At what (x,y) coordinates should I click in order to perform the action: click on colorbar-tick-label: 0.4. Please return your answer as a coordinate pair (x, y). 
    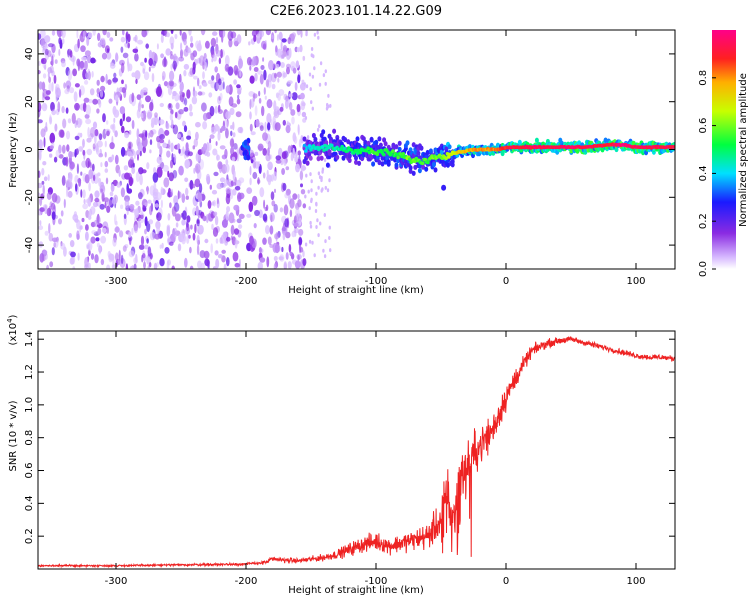
    Looking at the image, I should click on (703, 173).